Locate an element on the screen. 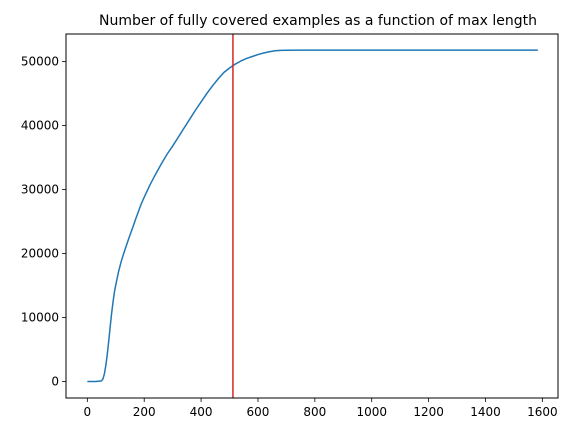 This screenshot has height=435, width=581. y-tick-label: 50000 is located at coordinates (40, 62).